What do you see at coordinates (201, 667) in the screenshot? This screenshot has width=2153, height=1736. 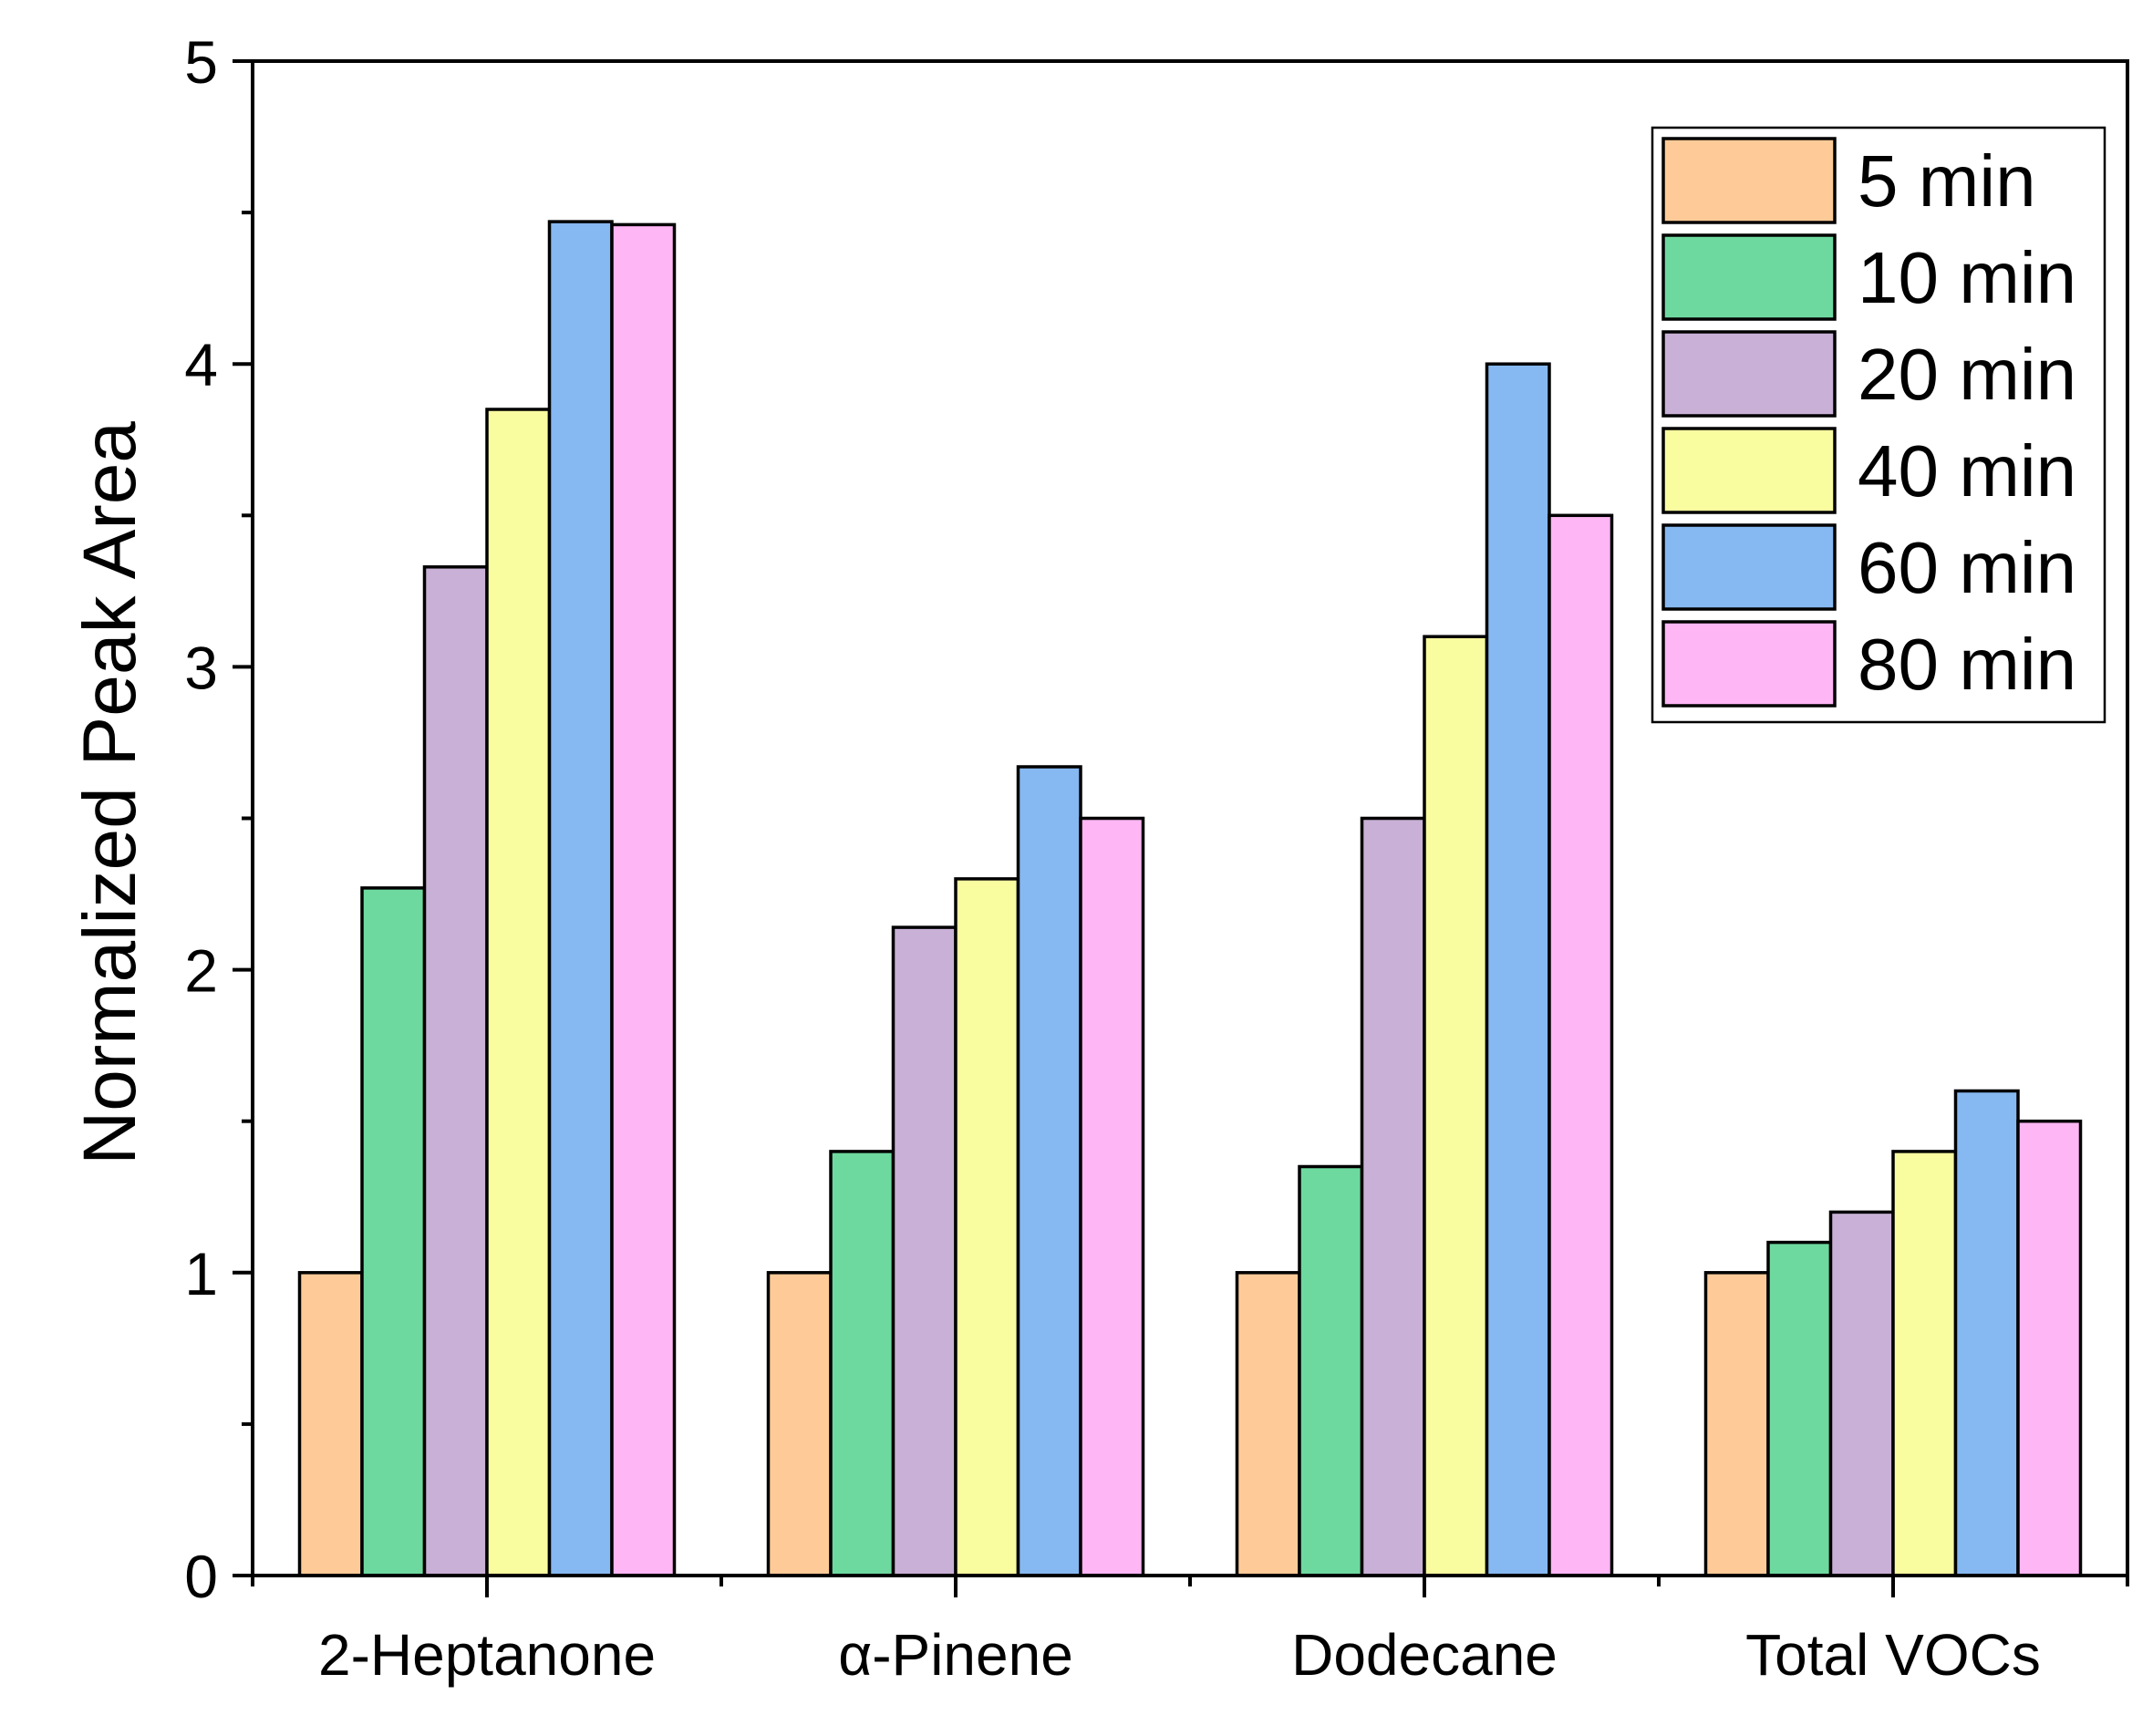 I see `y-tick-label: 3` at bounding box center [201, 667].